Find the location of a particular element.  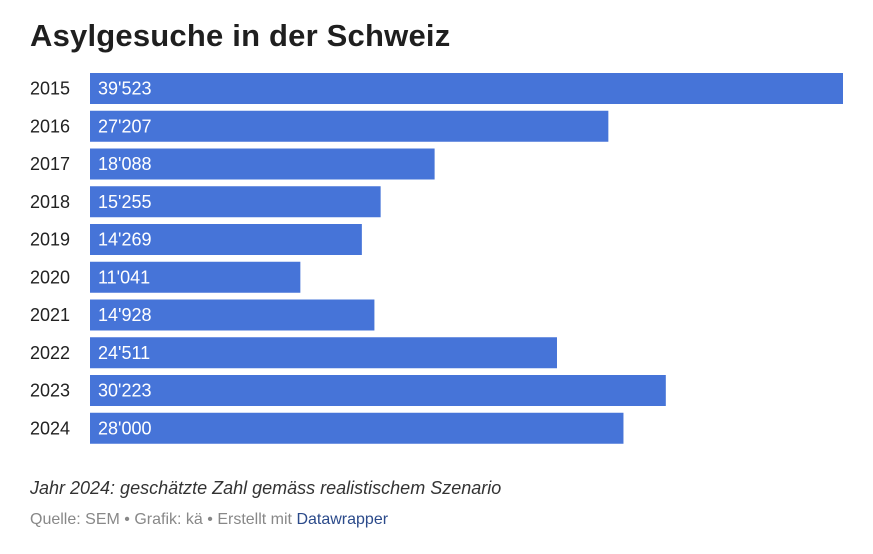

value-label-2016: 27'207 is located at coordinates (125, 126).